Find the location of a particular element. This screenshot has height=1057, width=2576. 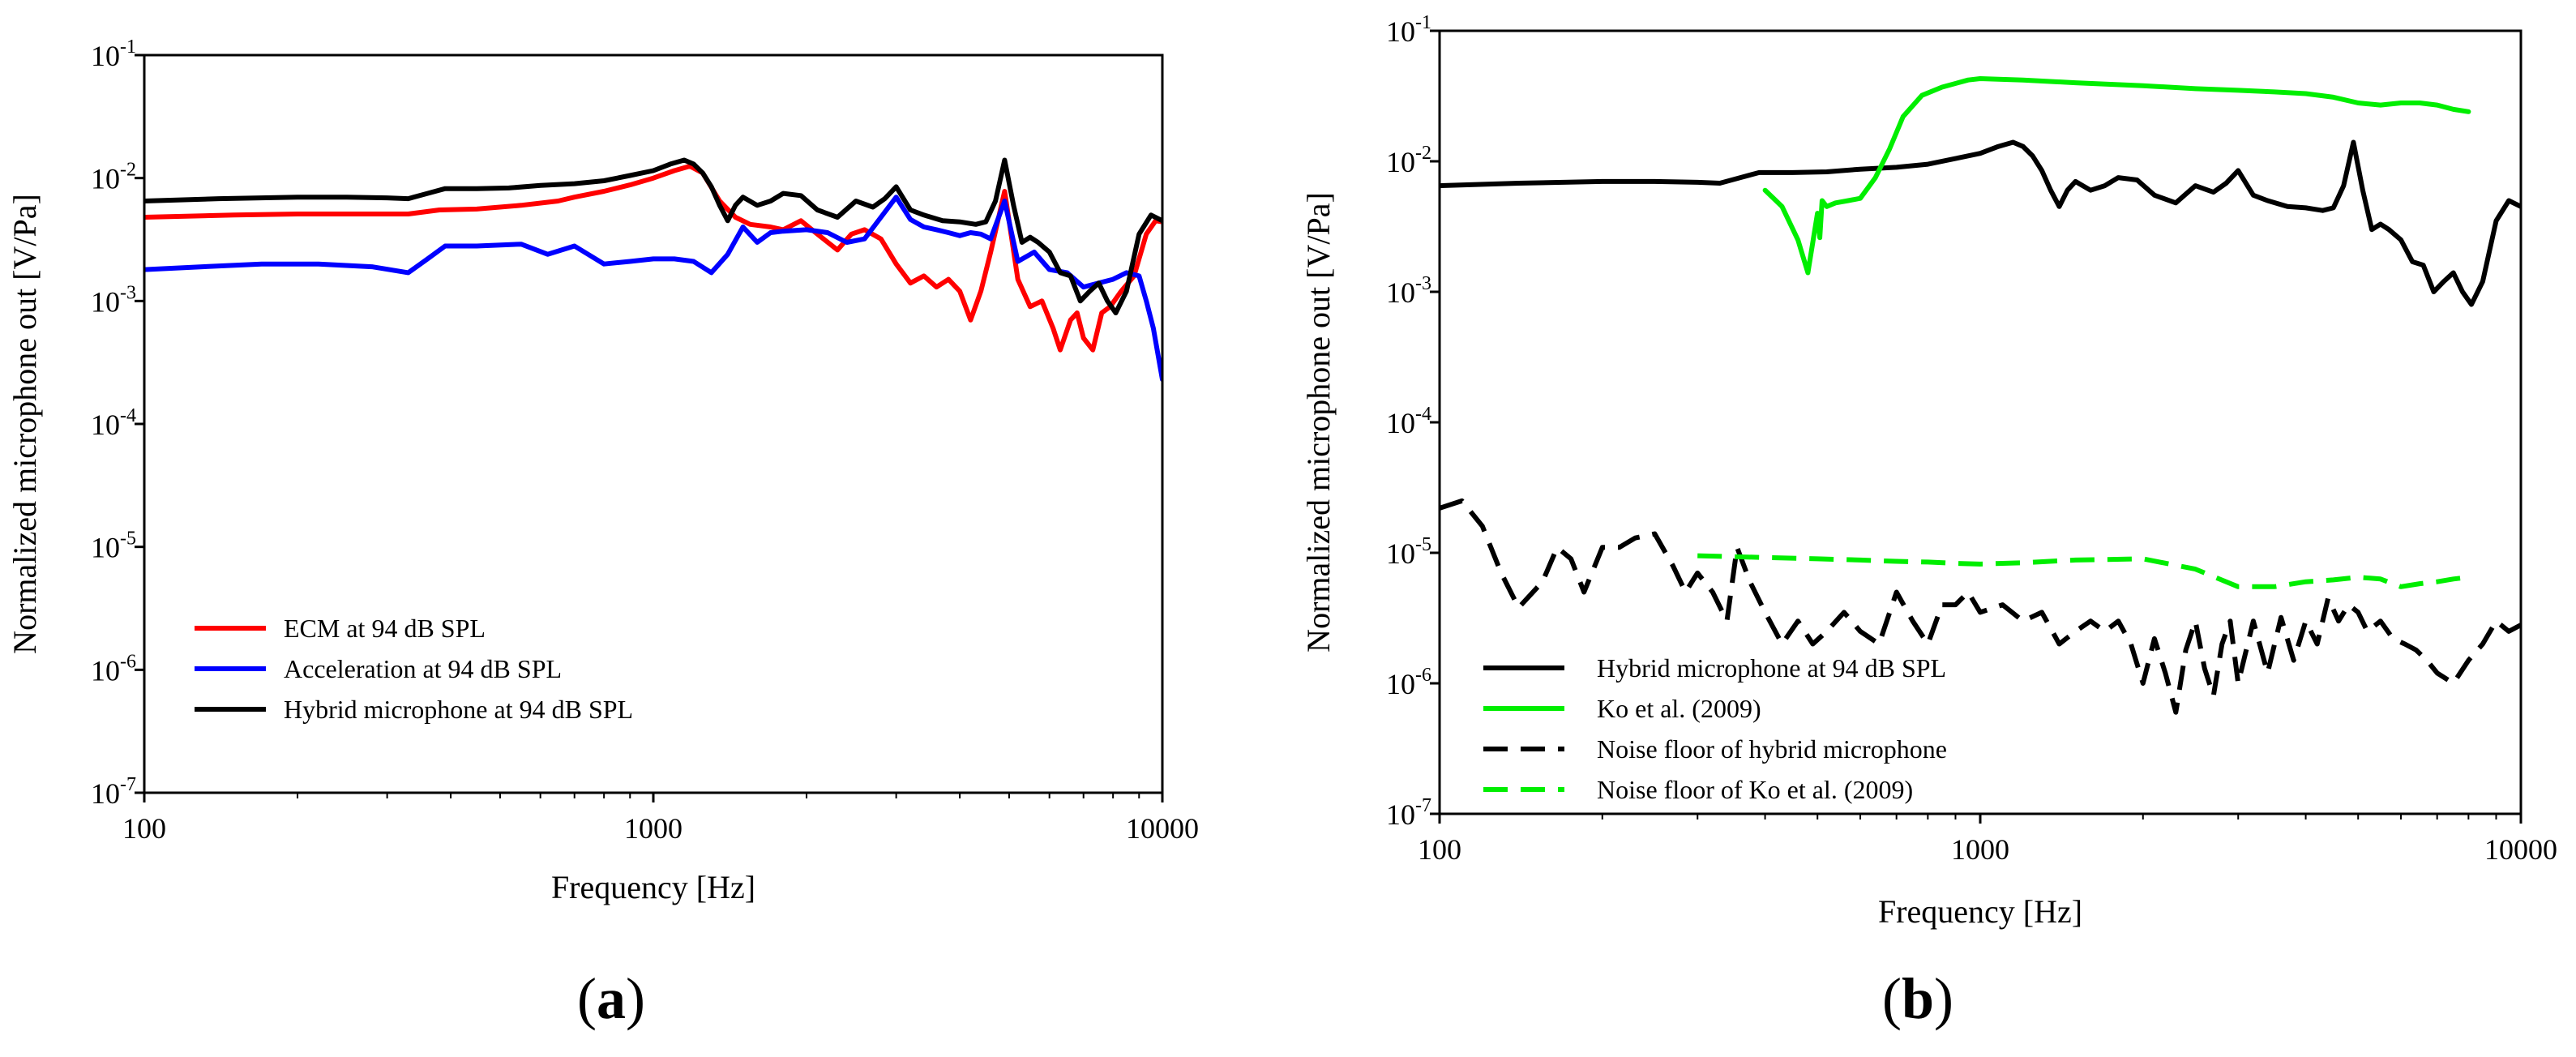

legend-label: Ko et al. (2009) is located at coordinates (1679, 709).